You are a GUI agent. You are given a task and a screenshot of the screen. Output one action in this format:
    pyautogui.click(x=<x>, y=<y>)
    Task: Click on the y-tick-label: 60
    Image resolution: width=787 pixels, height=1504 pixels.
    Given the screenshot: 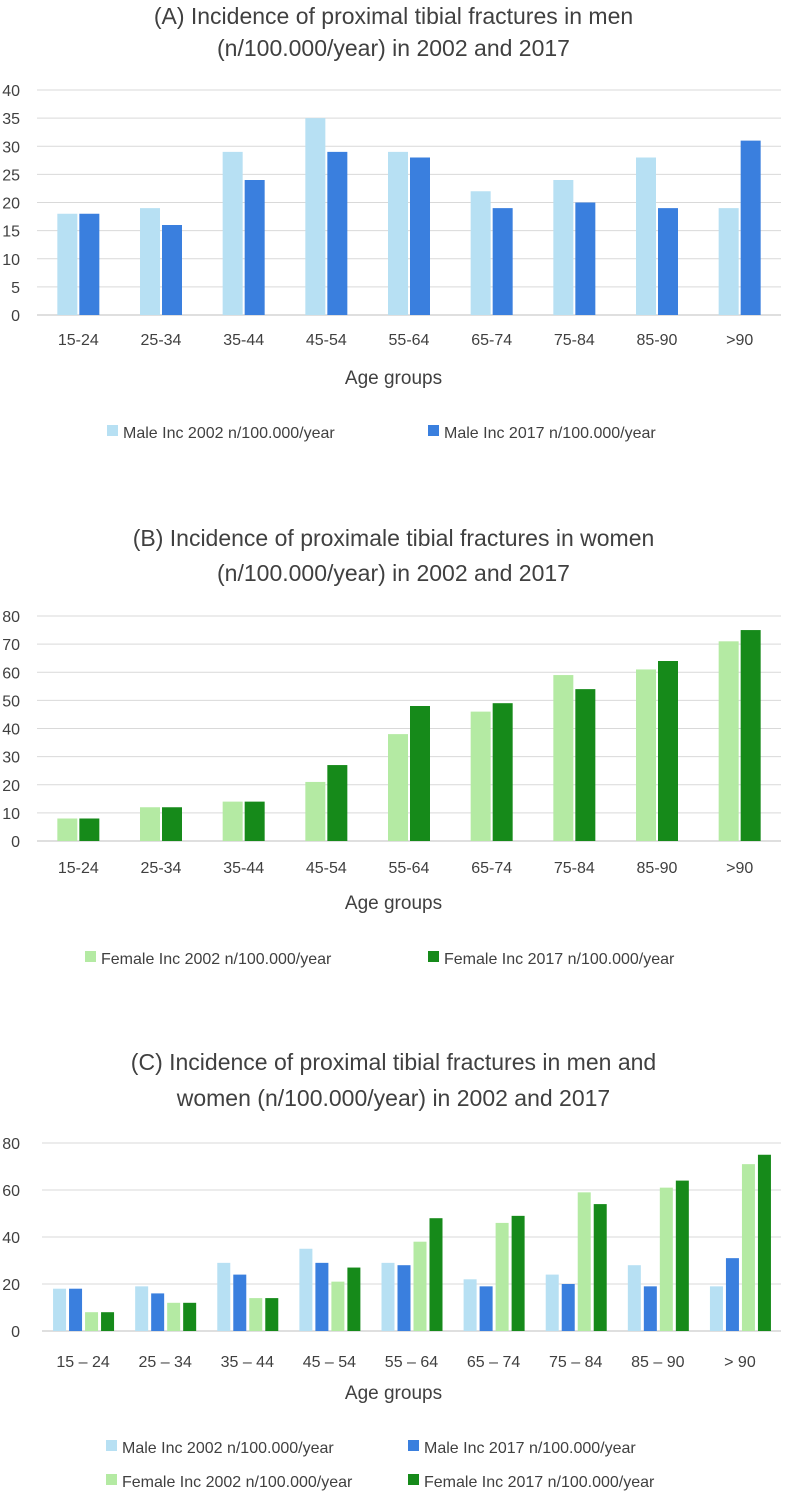 What is the action you would take?
    pyautogui.click(x=11, y=1191)
    